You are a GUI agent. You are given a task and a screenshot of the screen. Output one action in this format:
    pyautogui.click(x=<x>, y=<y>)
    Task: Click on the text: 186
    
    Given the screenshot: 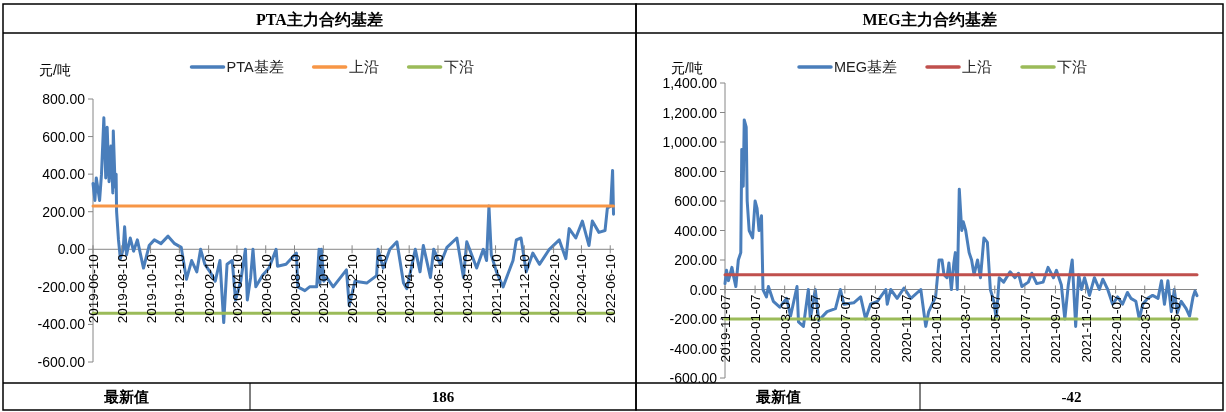 What is the action you would take?
    pyautogui.click(x=443, y=397)
    